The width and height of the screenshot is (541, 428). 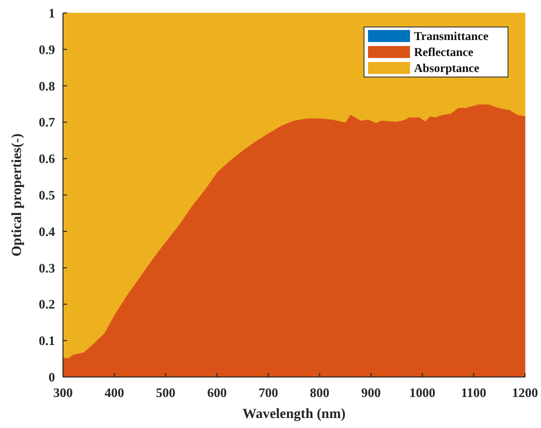 I want to click on y-tick-label: 0.3, so click(x=47, y=268).